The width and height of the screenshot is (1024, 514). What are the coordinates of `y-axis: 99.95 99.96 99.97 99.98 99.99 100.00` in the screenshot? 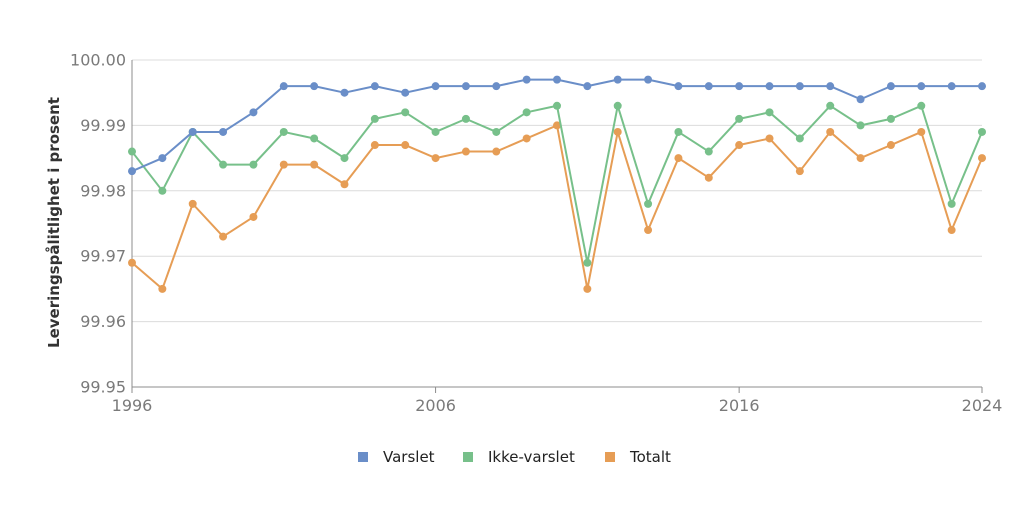 It's located at (98, 224).